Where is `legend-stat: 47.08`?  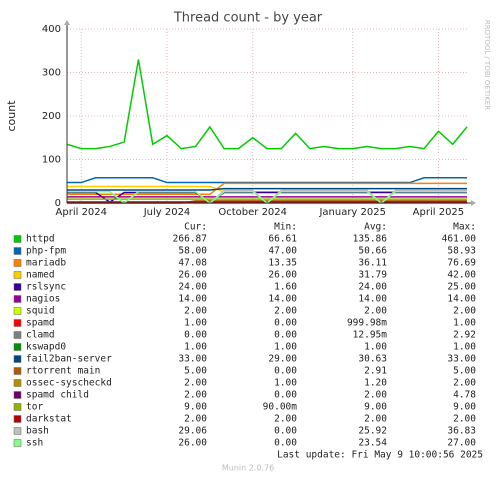 legend-stat: 47.08 is located at coordinates (192, 263).